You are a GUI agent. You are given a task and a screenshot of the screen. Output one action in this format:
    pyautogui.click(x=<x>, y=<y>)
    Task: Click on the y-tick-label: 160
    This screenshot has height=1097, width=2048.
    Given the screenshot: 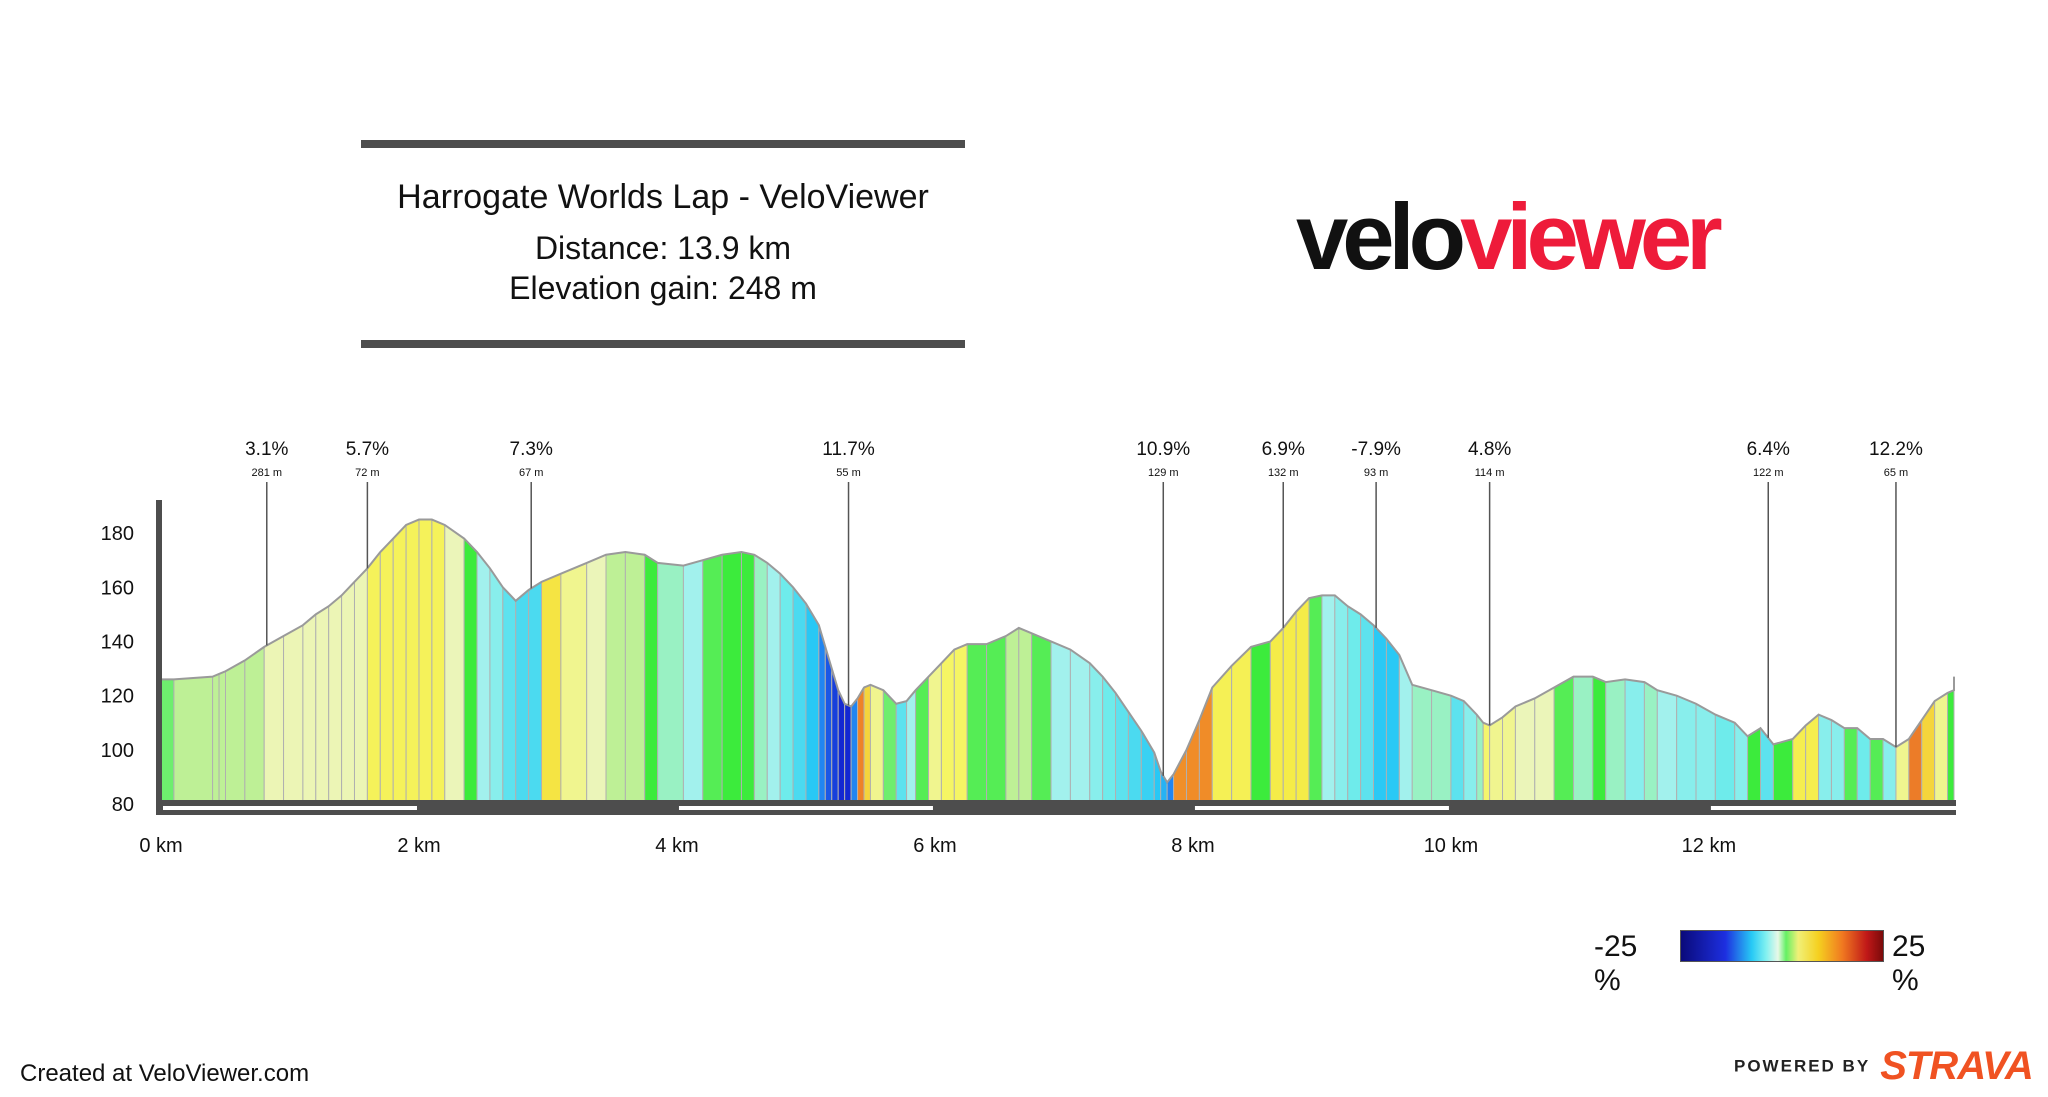 What is the action you would take?
    pyautogui.click(x=117, y=588)
    